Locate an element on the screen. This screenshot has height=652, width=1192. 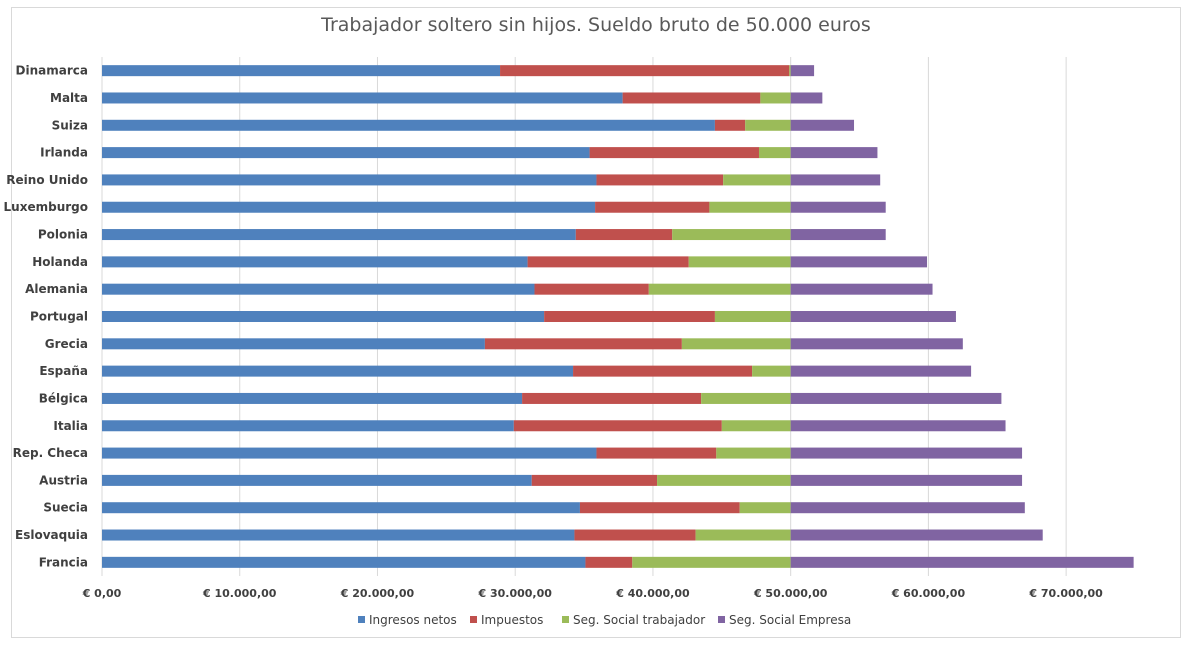
category-label: Francia is located at coordinates (63, 562).